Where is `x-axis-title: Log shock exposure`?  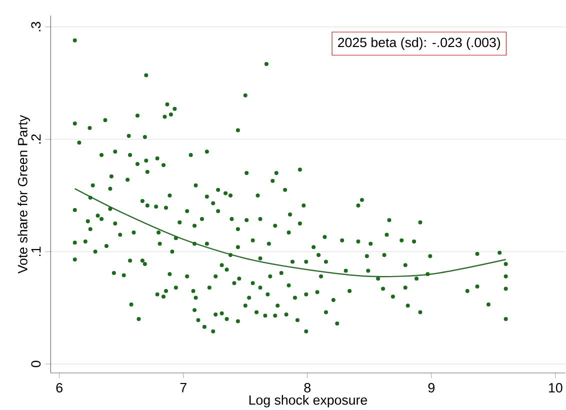 x-axis-title: Log shock exposure is located at coordinates (308, 401).